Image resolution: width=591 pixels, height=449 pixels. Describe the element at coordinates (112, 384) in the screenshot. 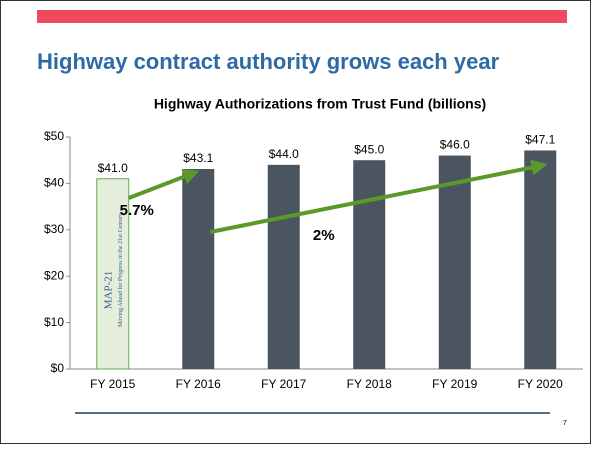

I see `x-tick-label: FY 2015` at that location.